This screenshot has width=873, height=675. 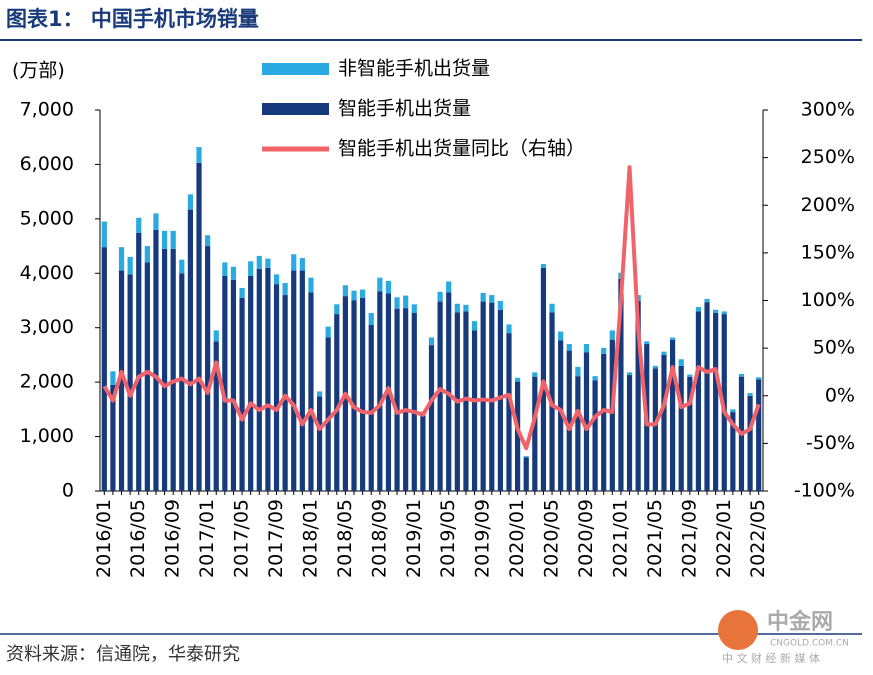 I want to click on y2-tick-label: -50%, so click(x=830, y=443).